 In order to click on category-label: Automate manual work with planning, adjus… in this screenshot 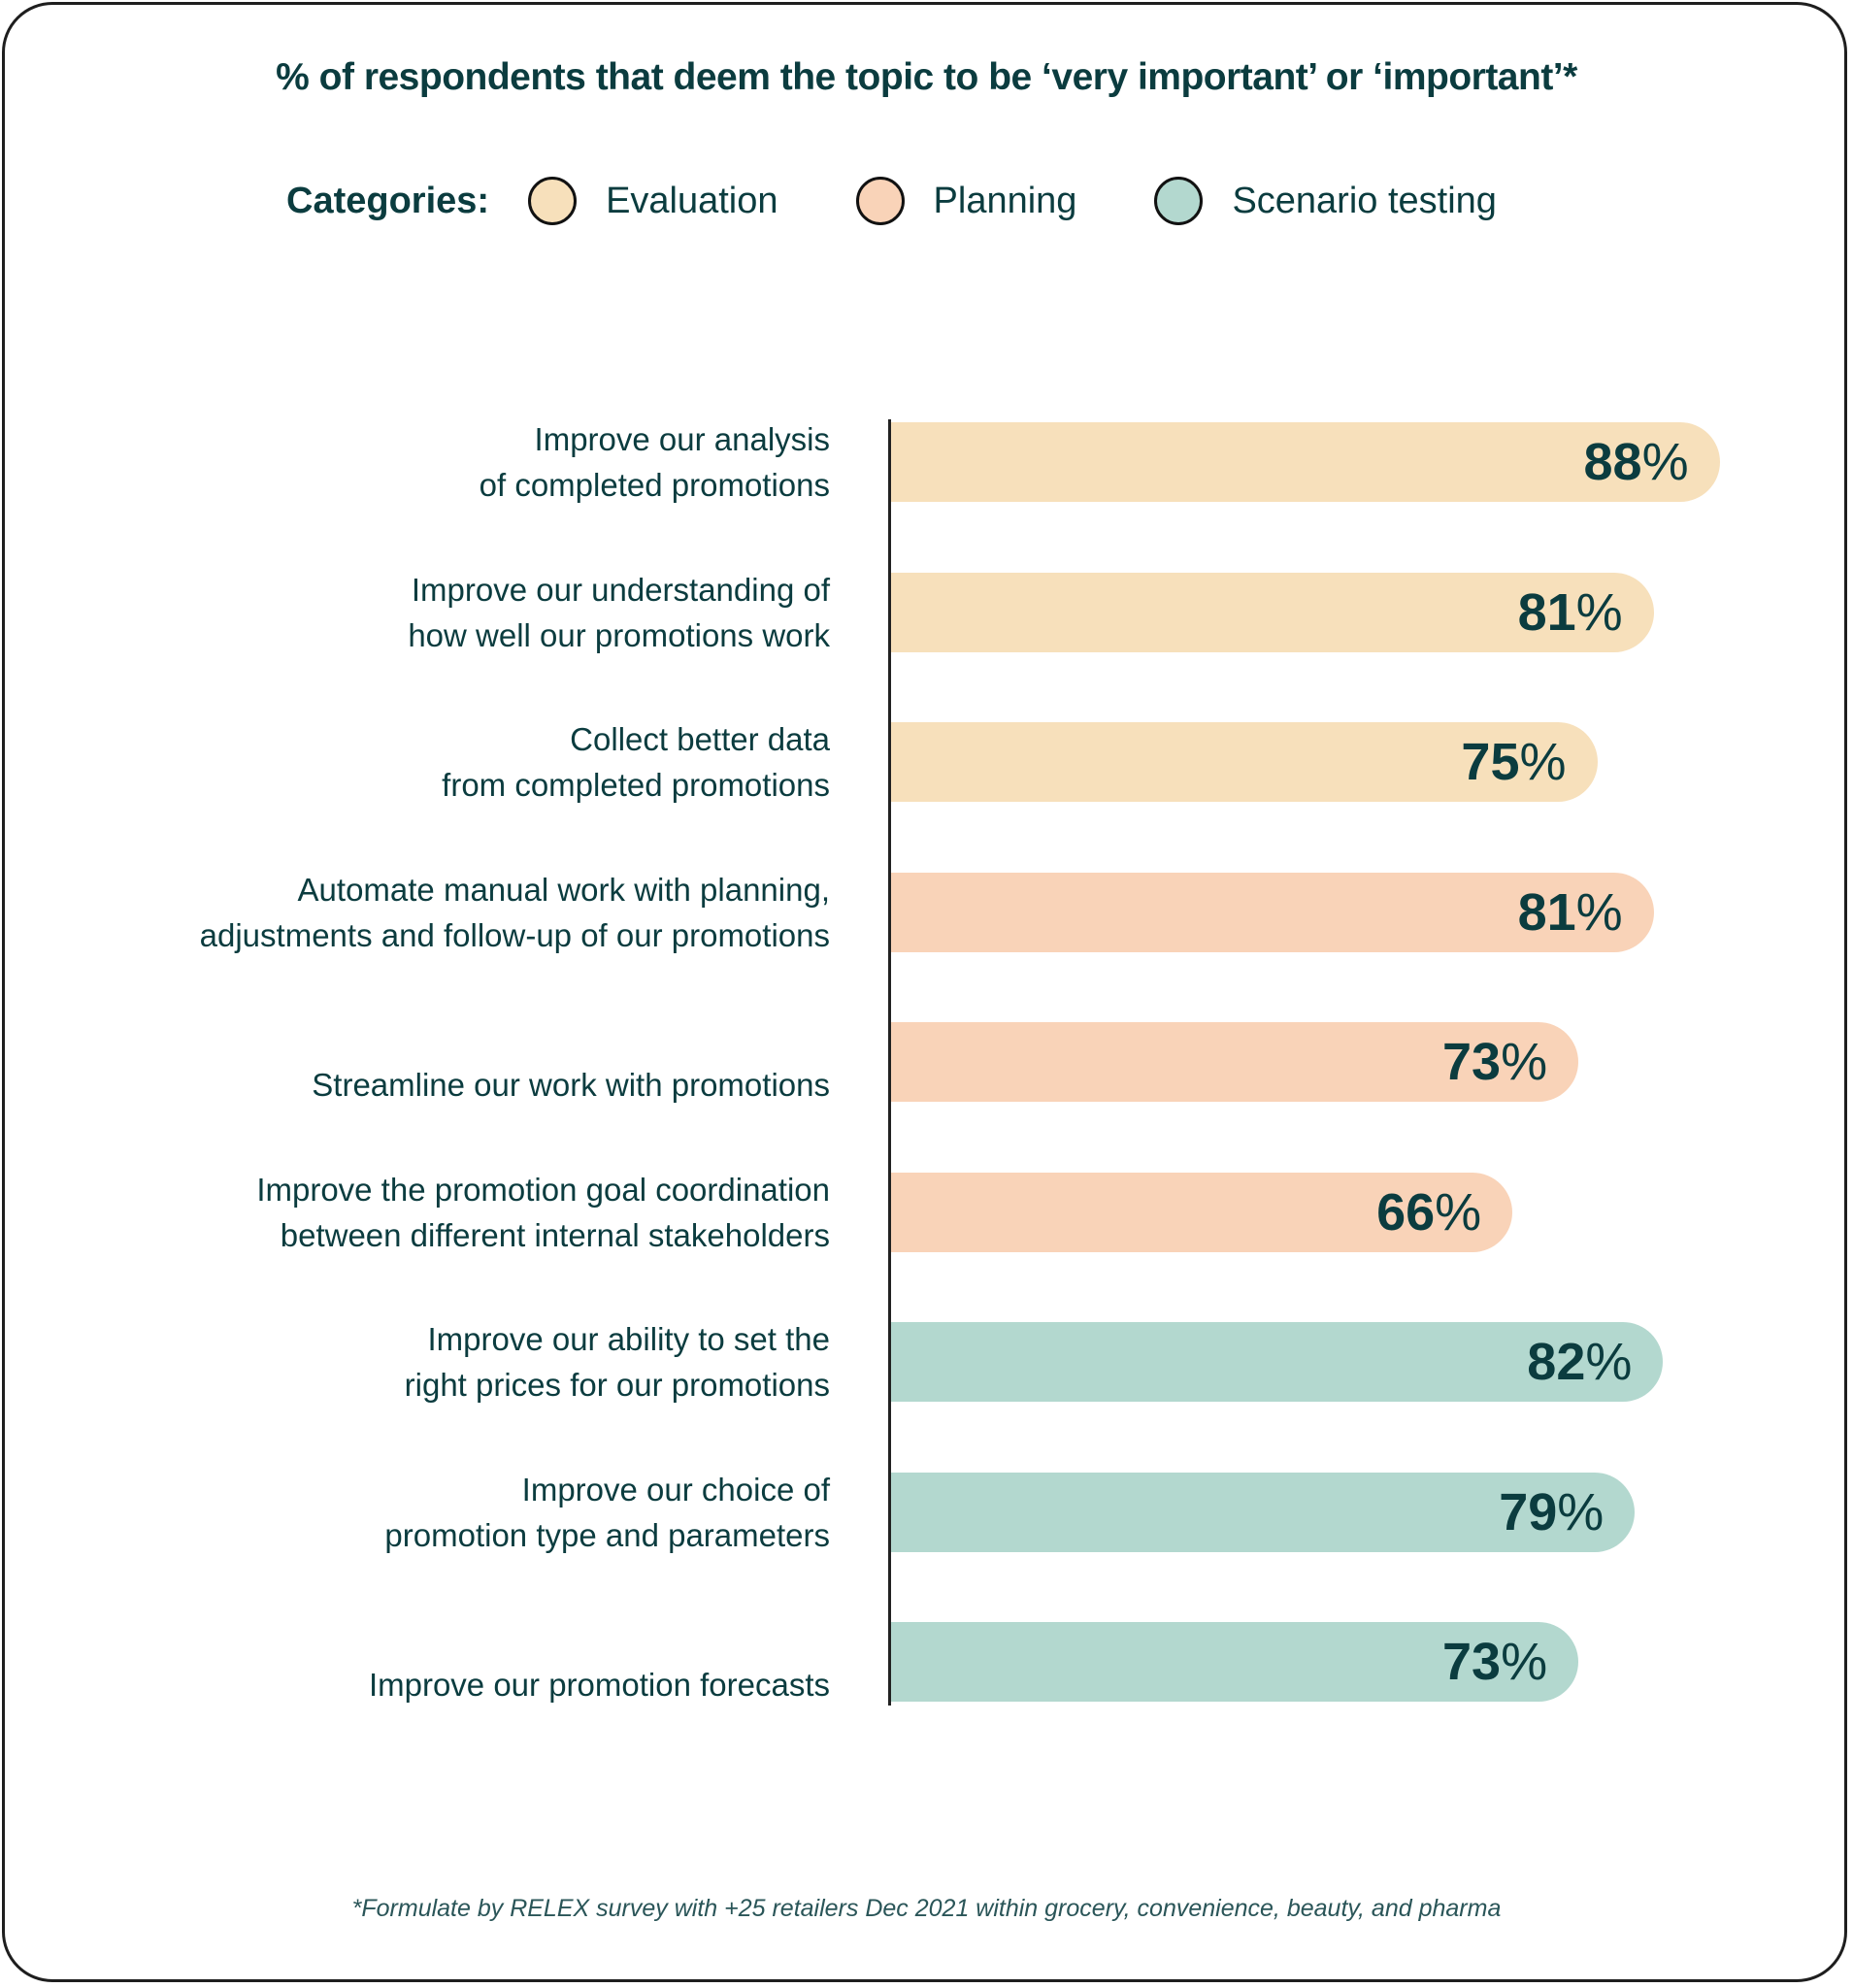, I will do `click(444, 912)`.